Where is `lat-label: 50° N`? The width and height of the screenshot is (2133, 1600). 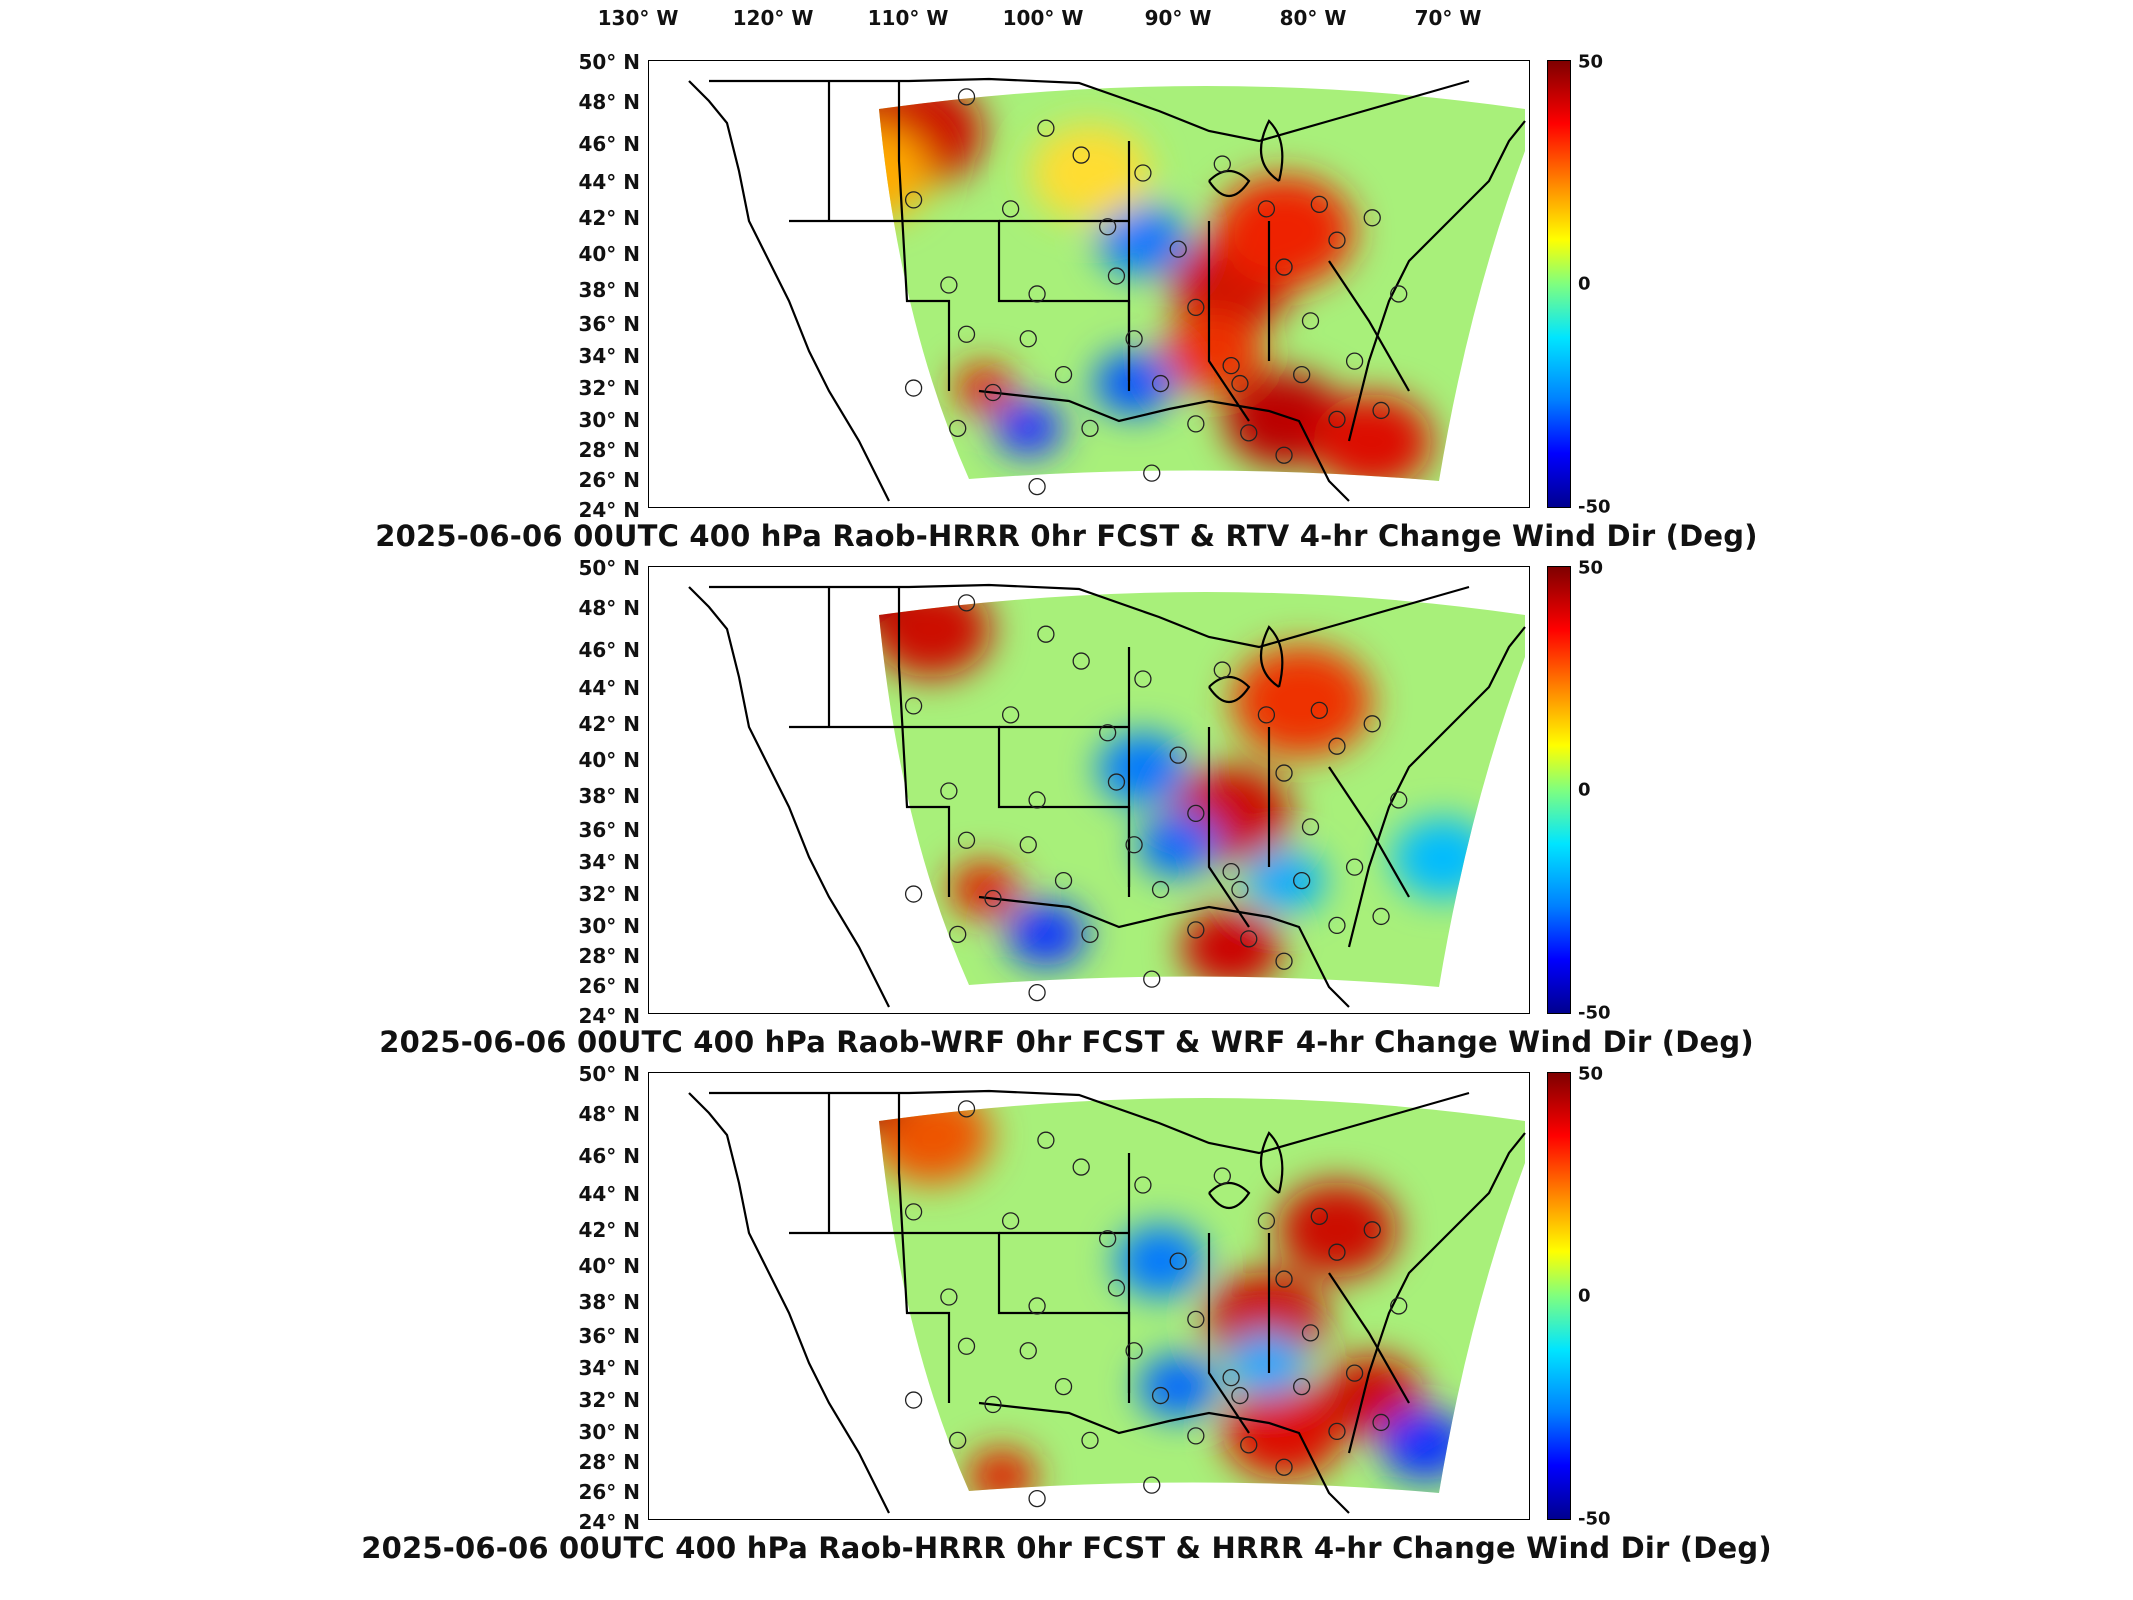 lat-label: 50° N is located at coordinates (609, 1074).